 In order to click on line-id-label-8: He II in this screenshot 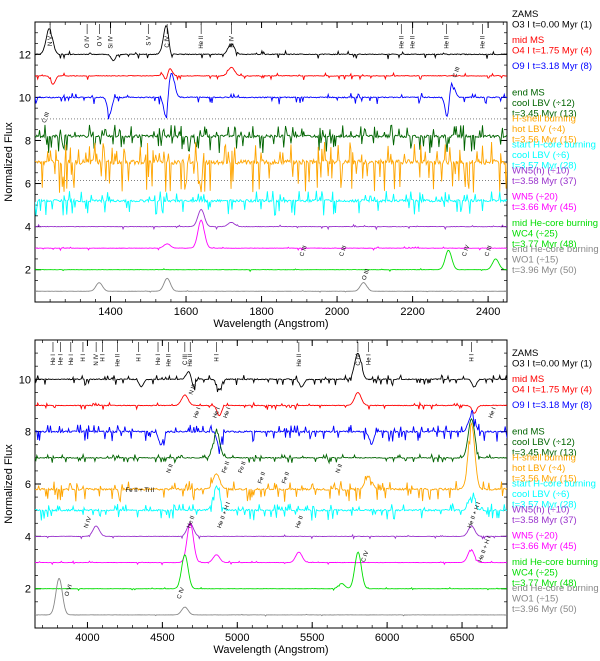, I will do `click(402, 42)`.